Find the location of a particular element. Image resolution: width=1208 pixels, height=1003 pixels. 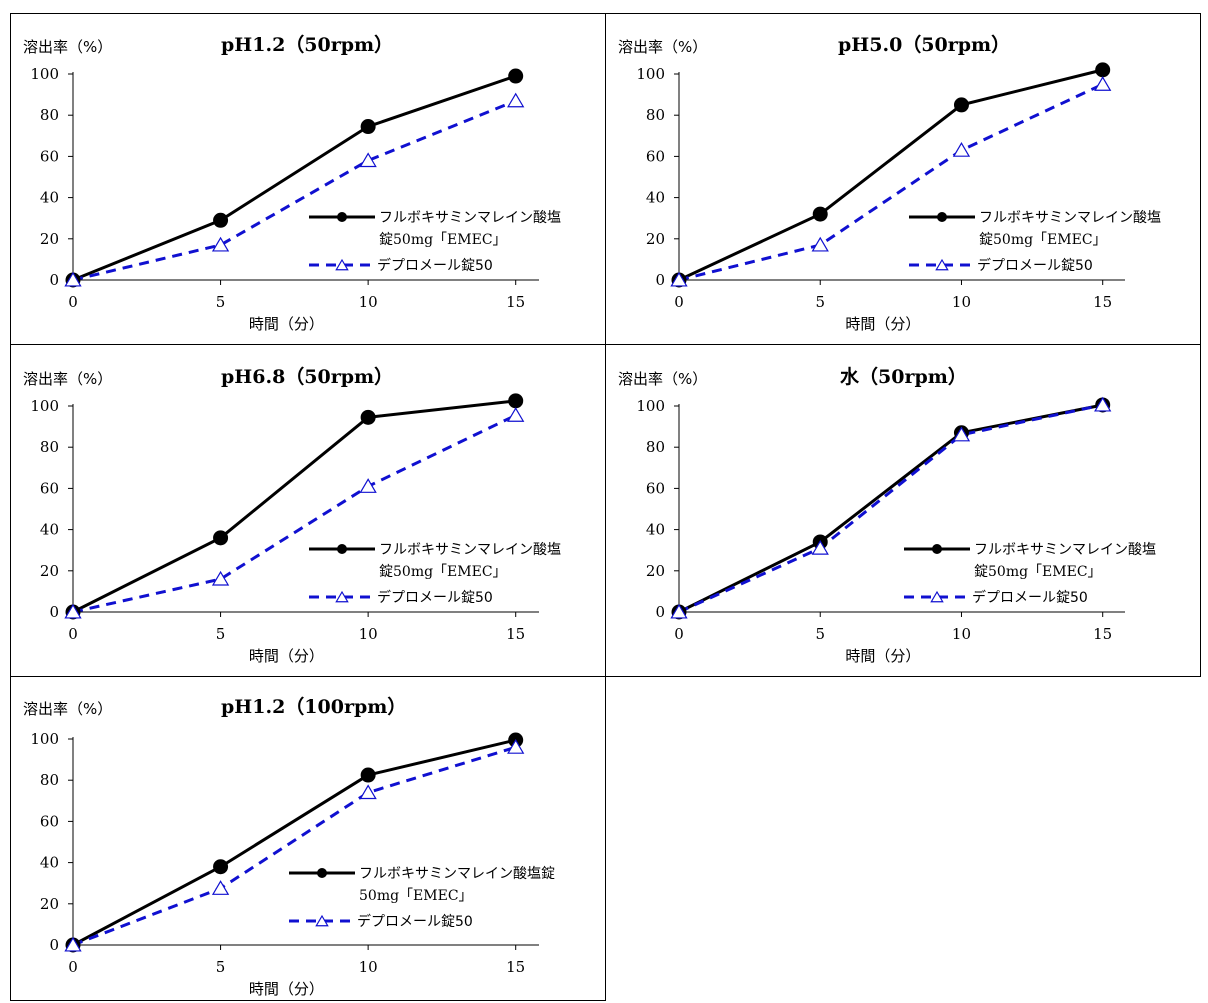

chart-title: pH1.2（50rpm） is located at coordinates (307, 44).